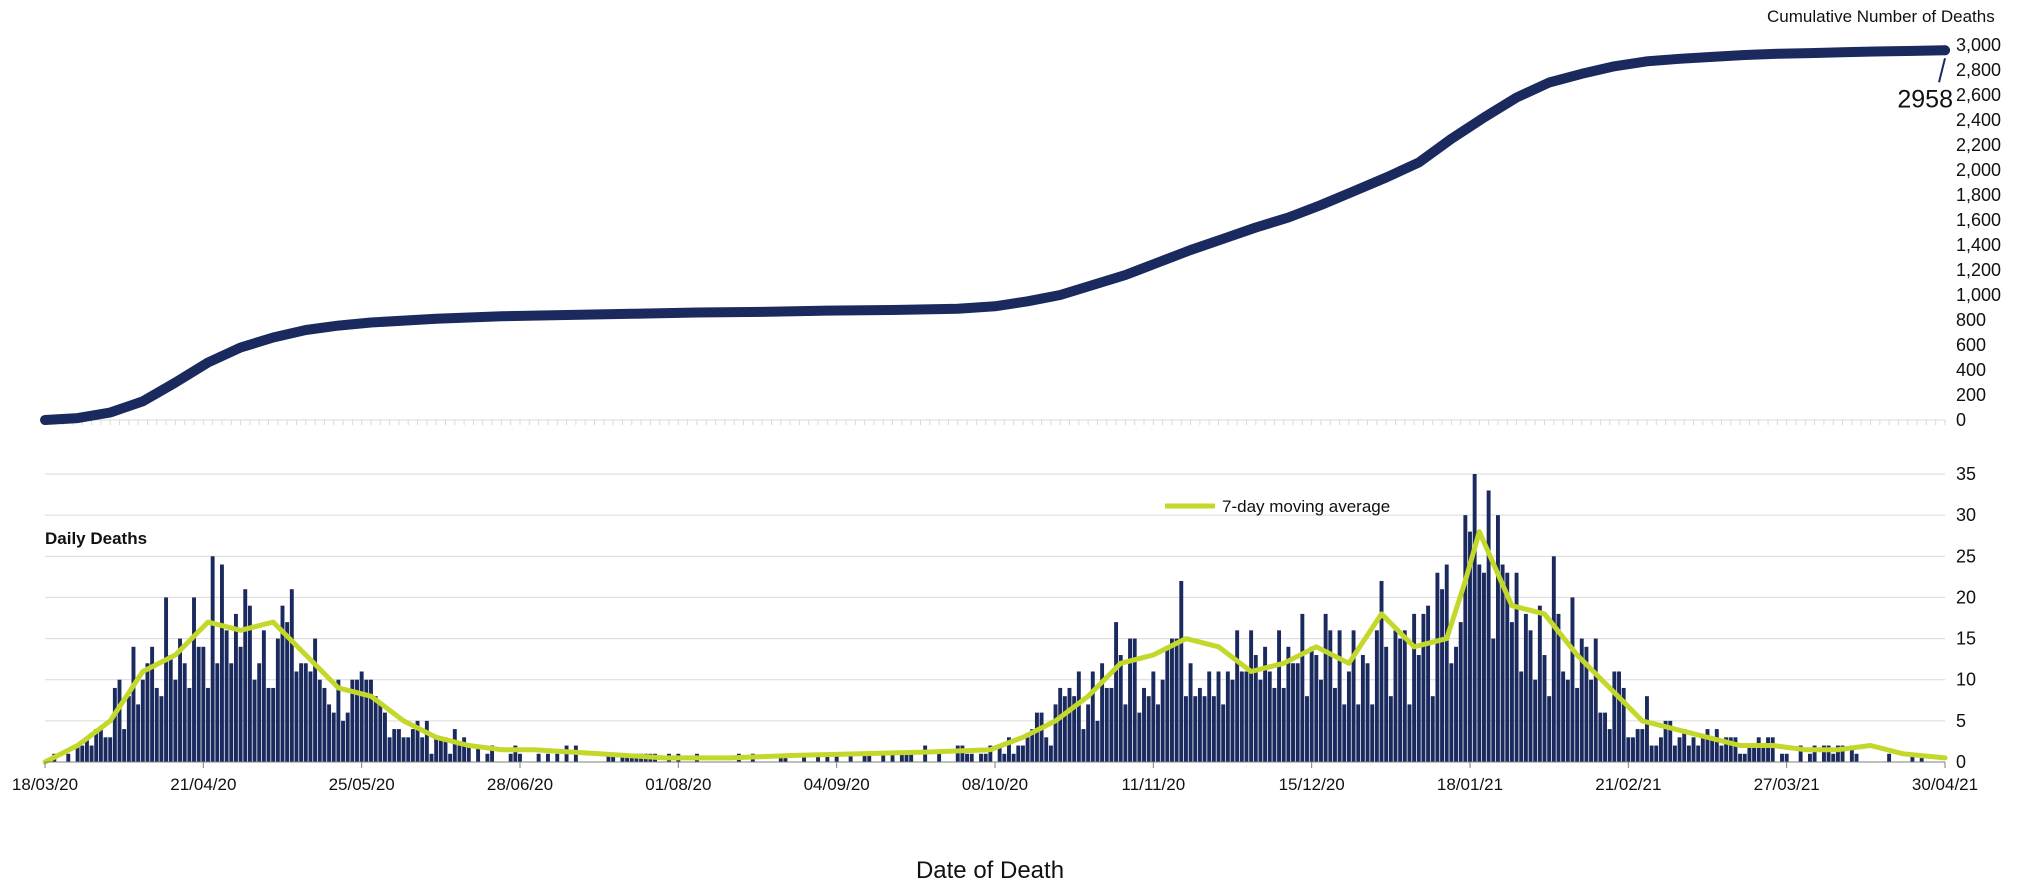 This screenshot has width=2034, height=880. I want to click on annotation-2958: 2958, so click(1925, 99).